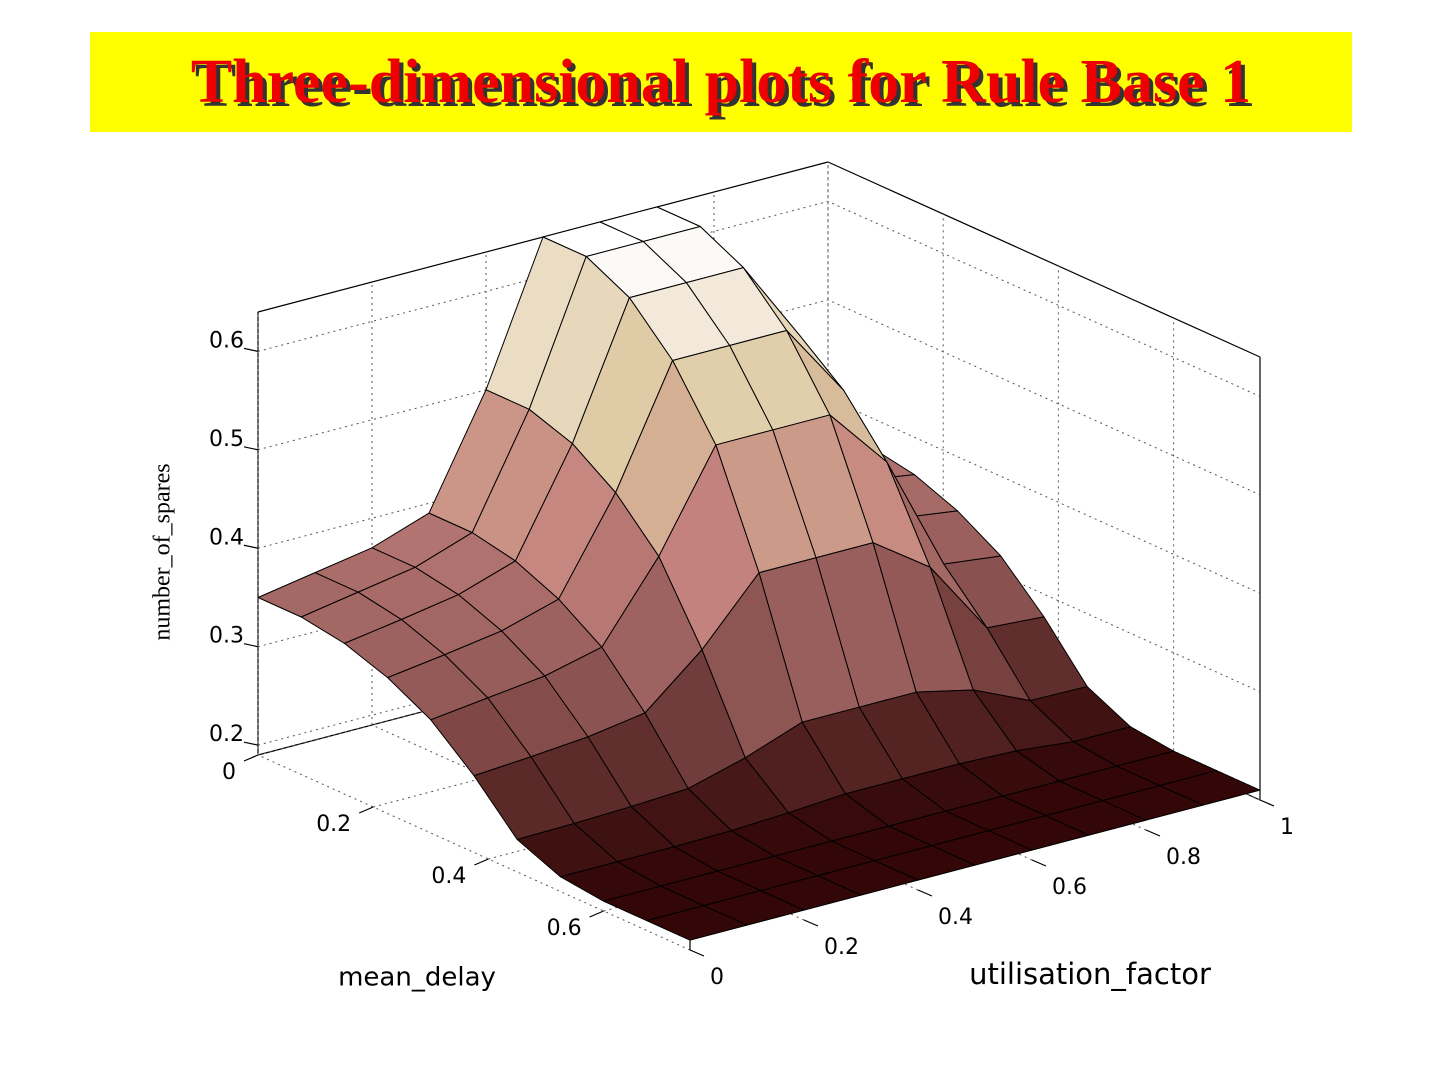 Image resolution: width=1440 pixels, height=1080 pixels. Describe the element at coordinates (417, 978) in the screenshot. I see `y-axis-label: mean_delay` at that location.